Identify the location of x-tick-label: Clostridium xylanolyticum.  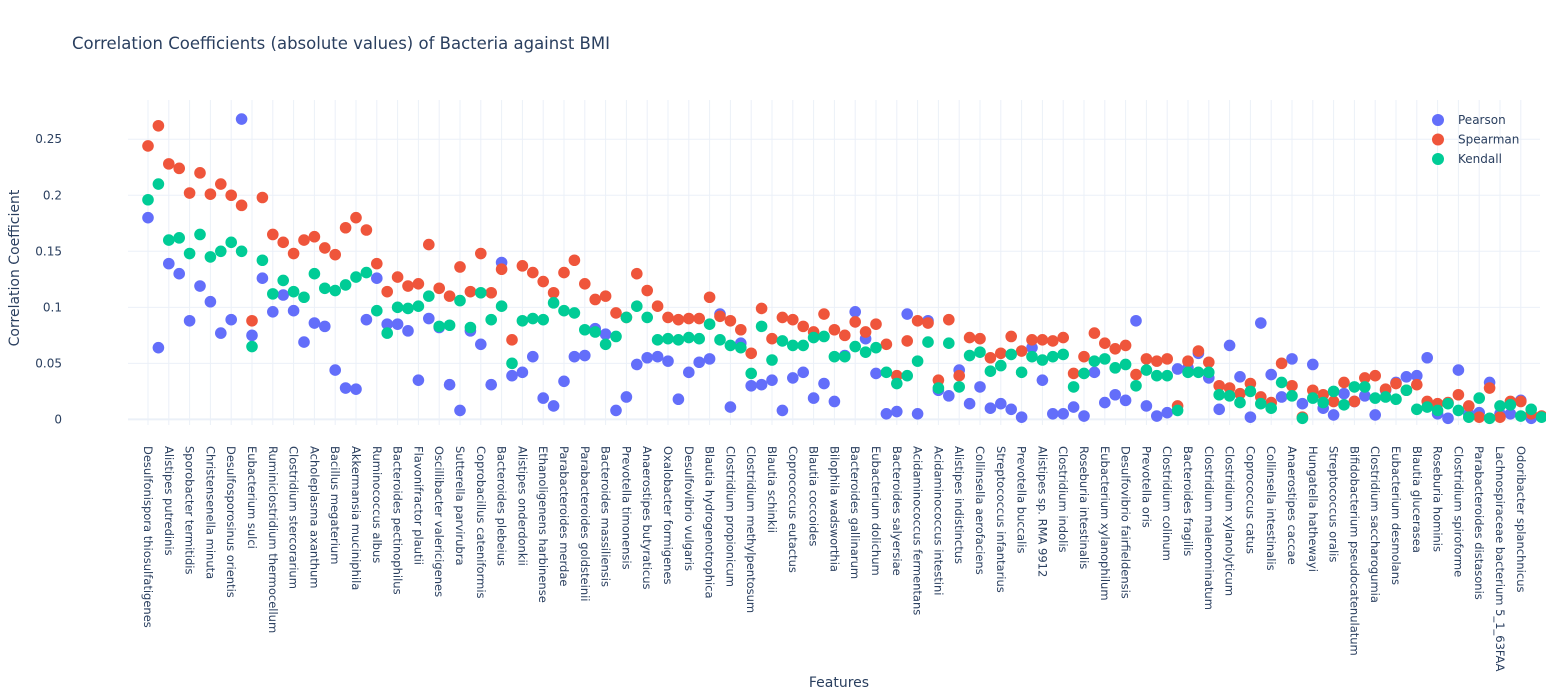
(1230, 521).